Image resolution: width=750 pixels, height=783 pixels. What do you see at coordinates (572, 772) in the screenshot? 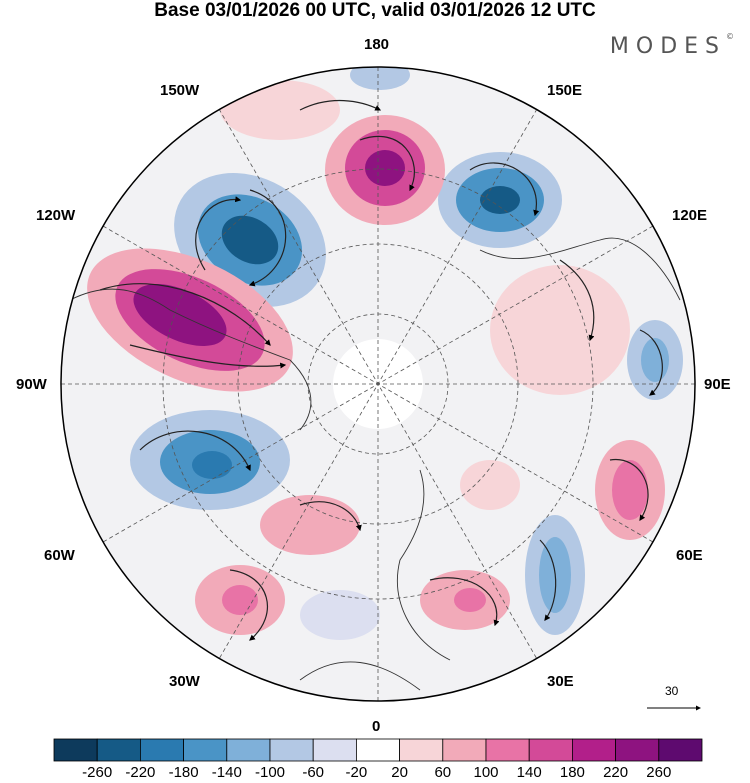
I see `colorbar-tick-label: 180` at bounding box center [572, 772].